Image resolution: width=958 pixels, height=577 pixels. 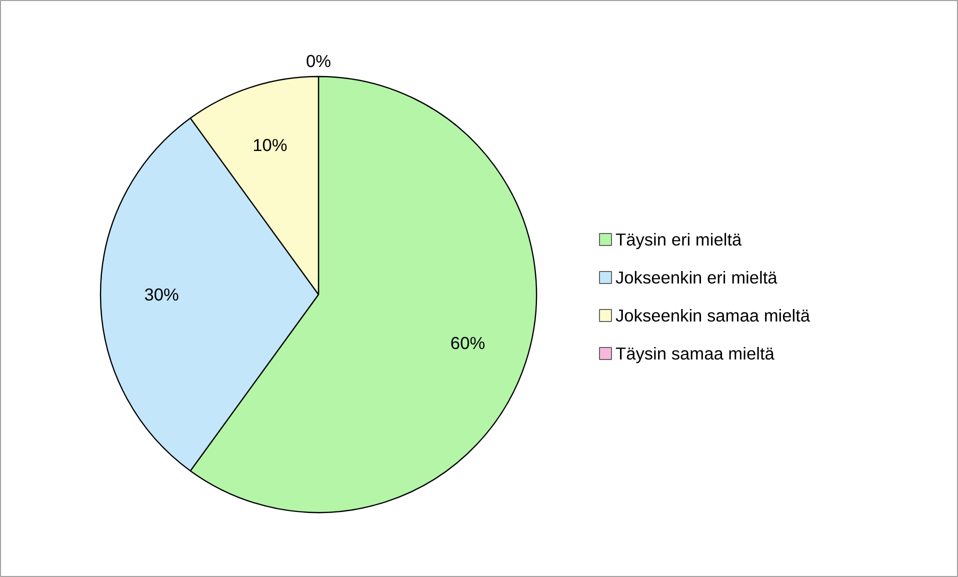 What do you see at coordinates (697, 278) in the screenshot?
I see `legend-label: Jokseenkin eri mieltä` at bounding box center [697, 278].